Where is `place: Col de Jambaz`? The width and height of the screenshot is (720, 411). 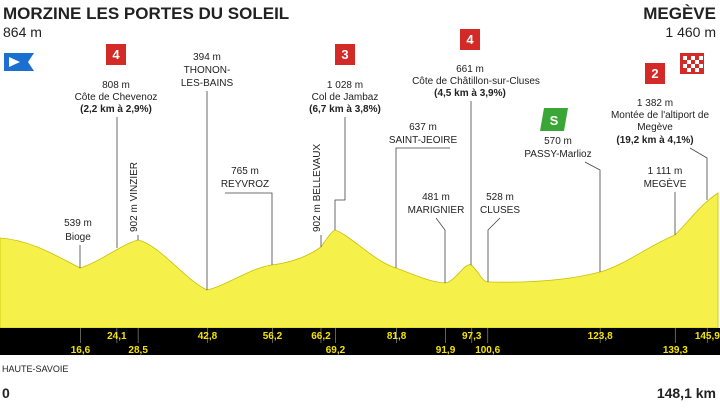 place: Col de Jambaz is located at coordinates (345, 97).